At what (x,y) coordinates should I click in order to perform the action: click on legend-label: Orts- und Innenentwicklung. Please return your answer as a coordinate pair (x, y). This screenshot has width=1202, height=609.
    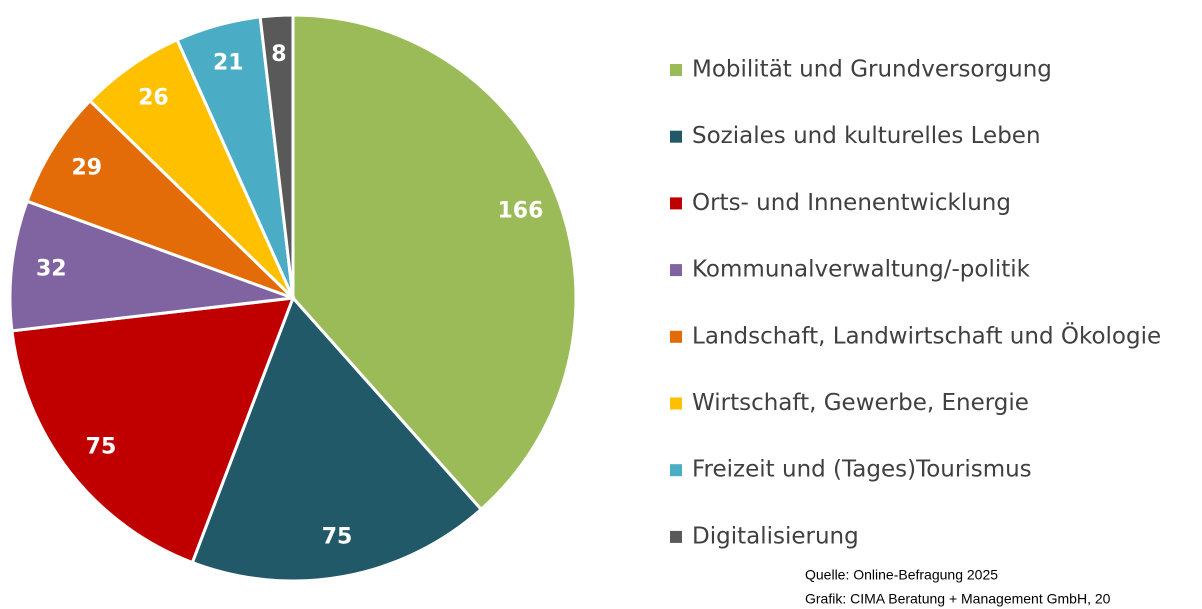
    Looking at the image, I should click on (851, 203).